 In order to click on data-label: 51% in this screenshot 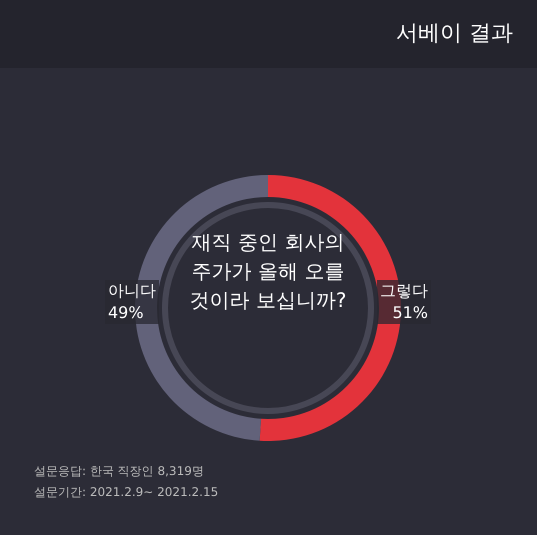, I will do `click(409, 313)`.